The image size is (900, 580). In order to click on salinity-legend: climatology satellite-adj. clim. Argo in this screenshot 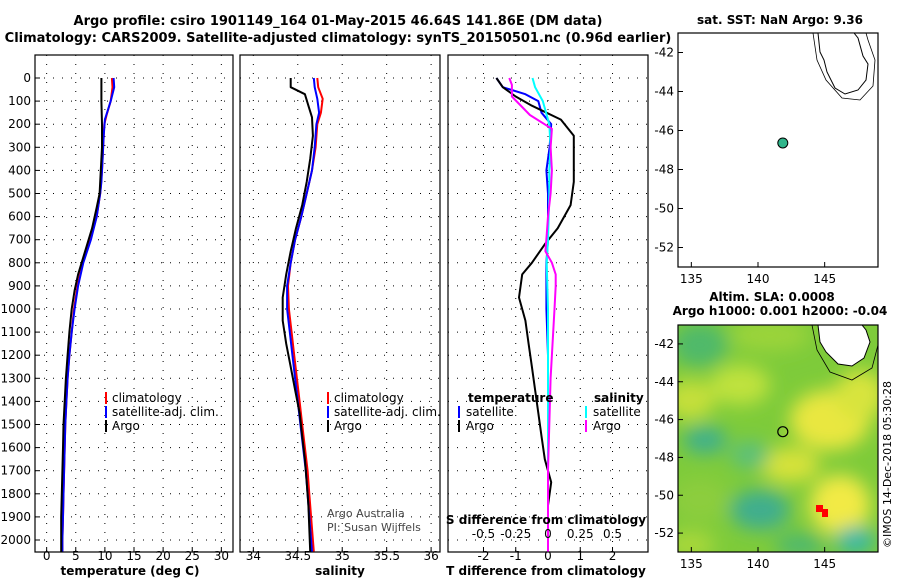, I will do `click(384, 412)`.